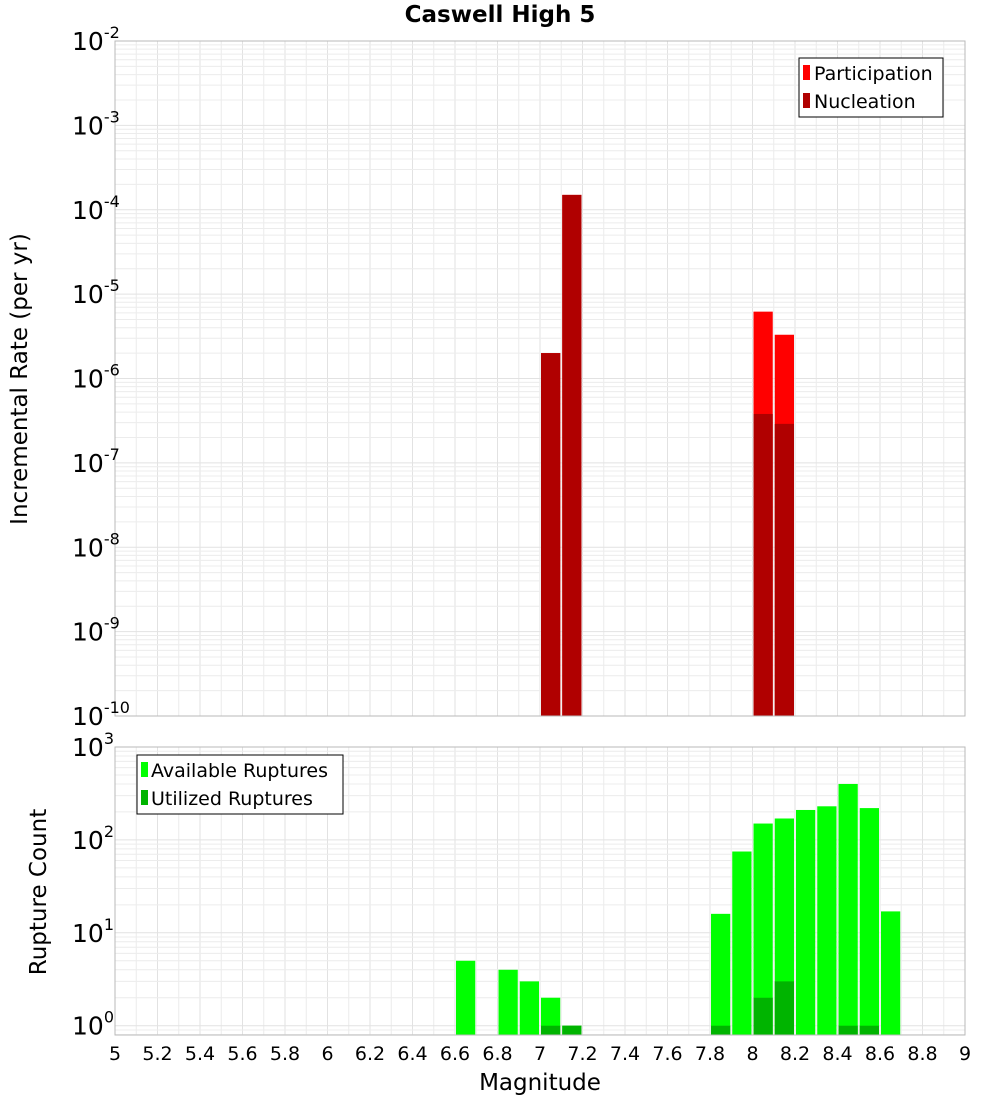  What do you see at coordinates (540, 1083) in the screenshot?
I see `x-axis-title: Magnitude` at bounding box center [540, 1083].